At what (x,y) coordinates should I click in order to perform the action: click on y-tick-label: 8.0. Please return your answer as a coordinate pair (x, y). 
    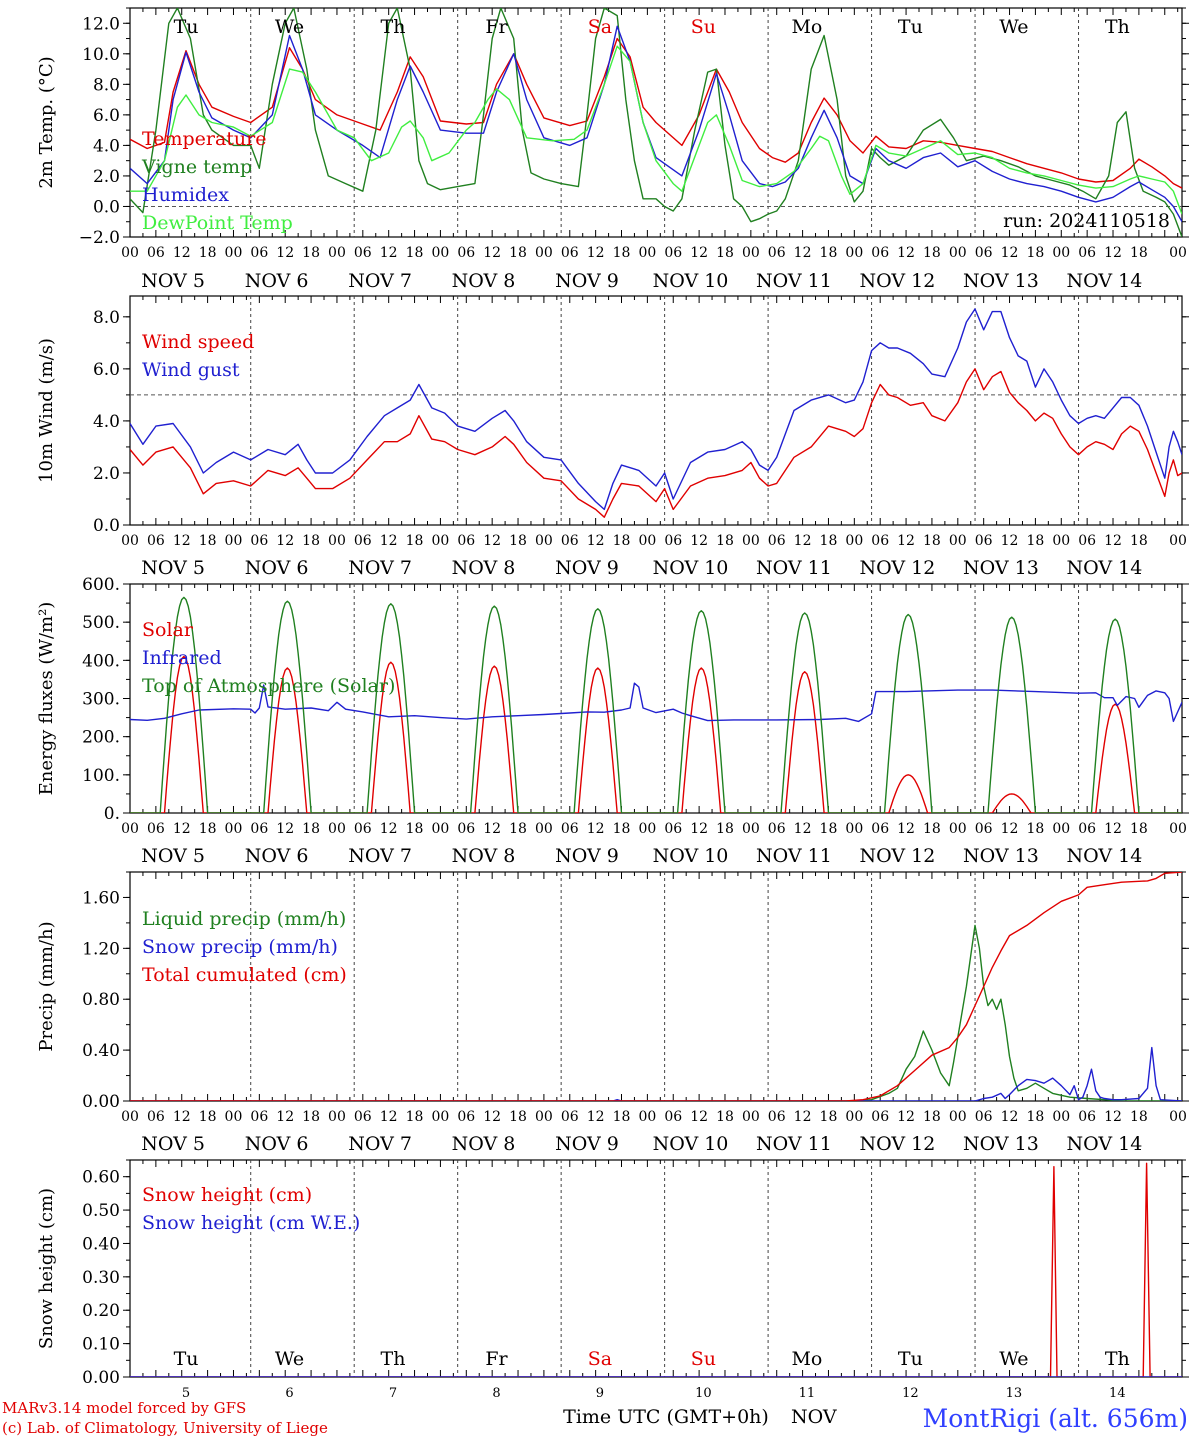
    Looking at the image, I should click on (106, 318).